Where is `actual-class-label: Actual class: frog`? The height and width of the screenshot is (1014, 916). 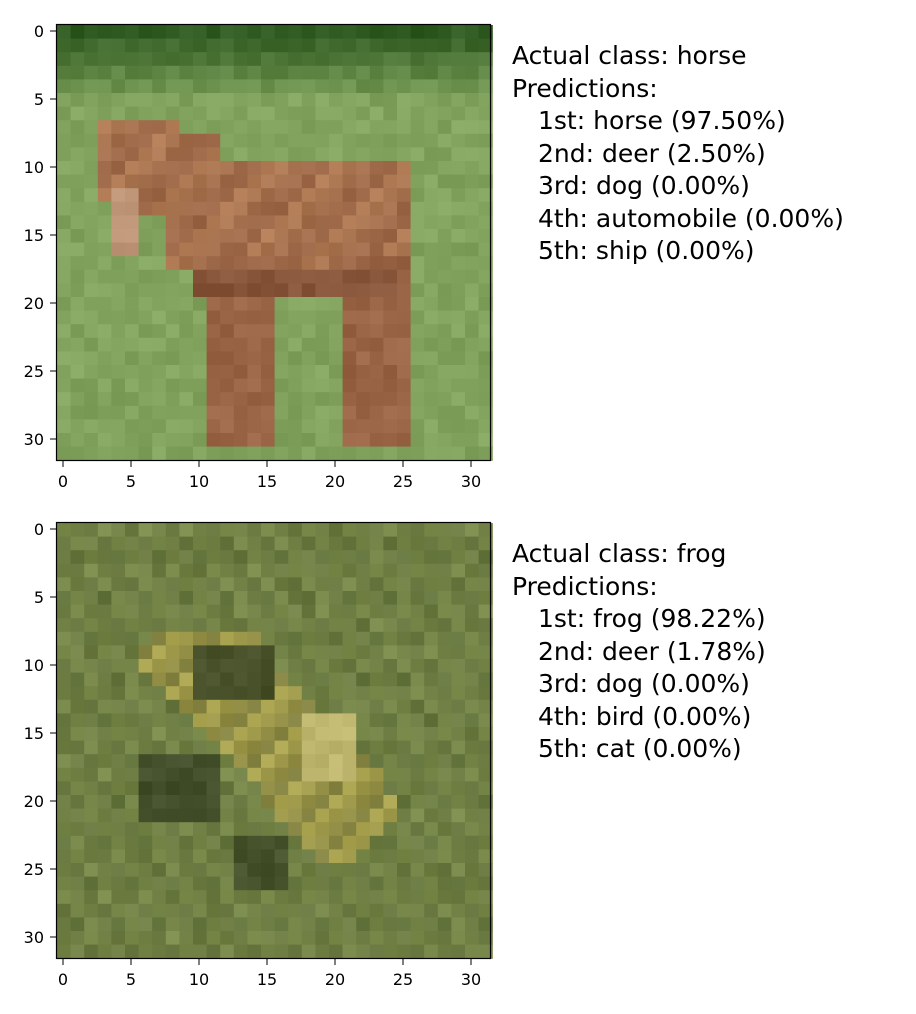 actual-class-label: Actual class: frog is located at coordinates (619, 553).